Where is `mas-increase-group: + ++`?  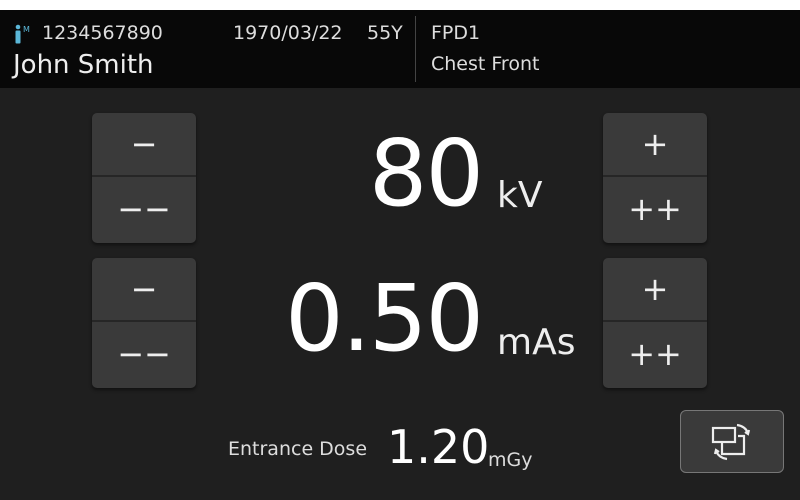
mas-increase-group: + ++ is located at coordinates (655, 323).